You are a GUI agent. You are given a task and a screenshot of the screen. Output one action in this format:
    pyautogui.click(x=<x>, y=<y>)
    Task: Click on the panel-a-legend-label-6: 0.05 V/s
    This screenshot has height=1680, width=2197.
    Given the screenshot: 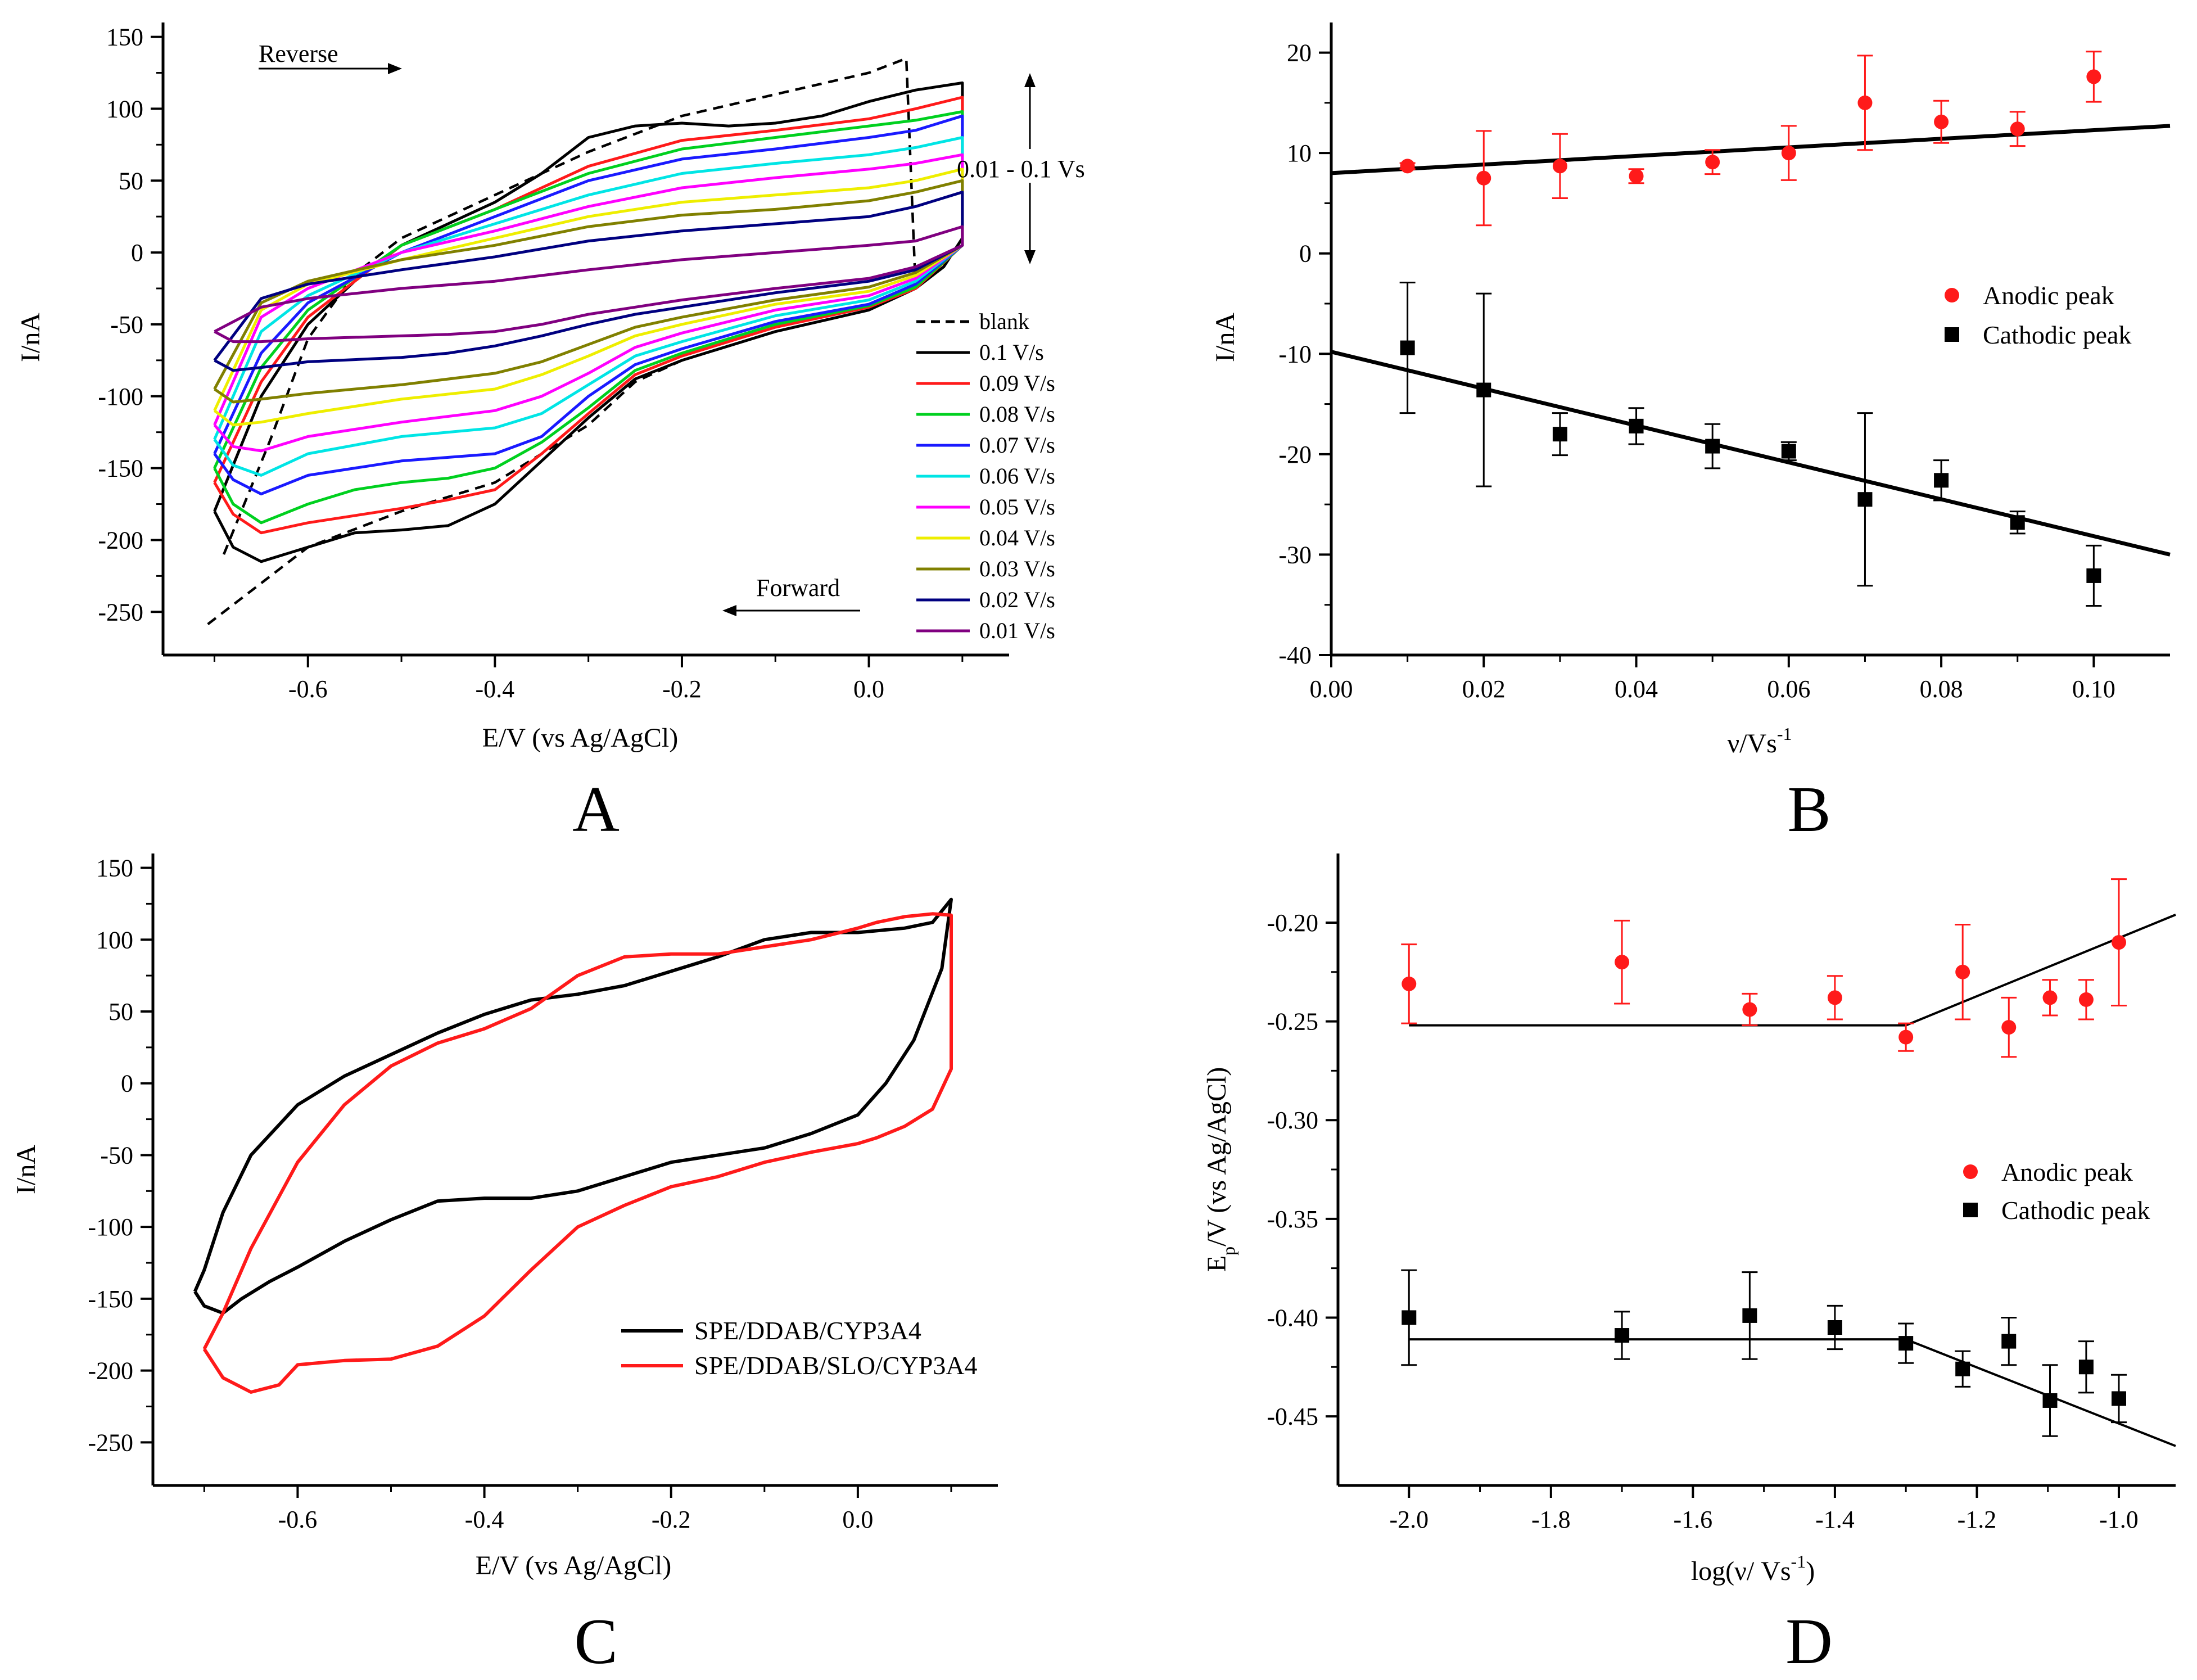 What is the action you would take?
    pyautogui.click(x=1017, y=507)
    